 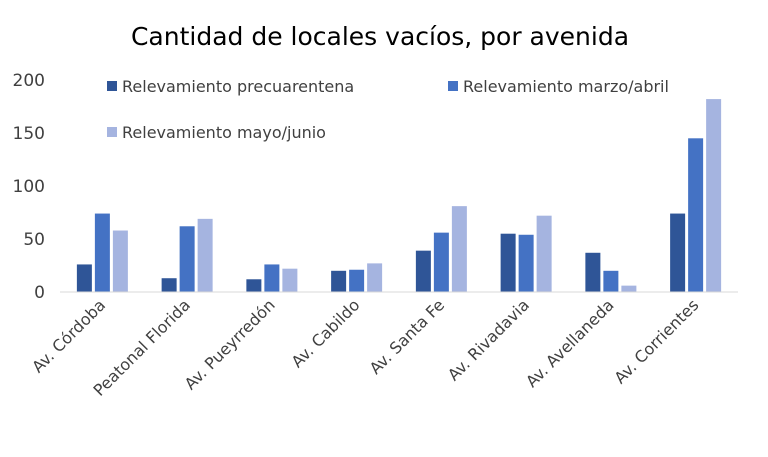 What do you see at coordinates (570, 343) in the screenshot?
I see `x-tick-label: Av. Avellaneda` at bounding box center [570, 343].